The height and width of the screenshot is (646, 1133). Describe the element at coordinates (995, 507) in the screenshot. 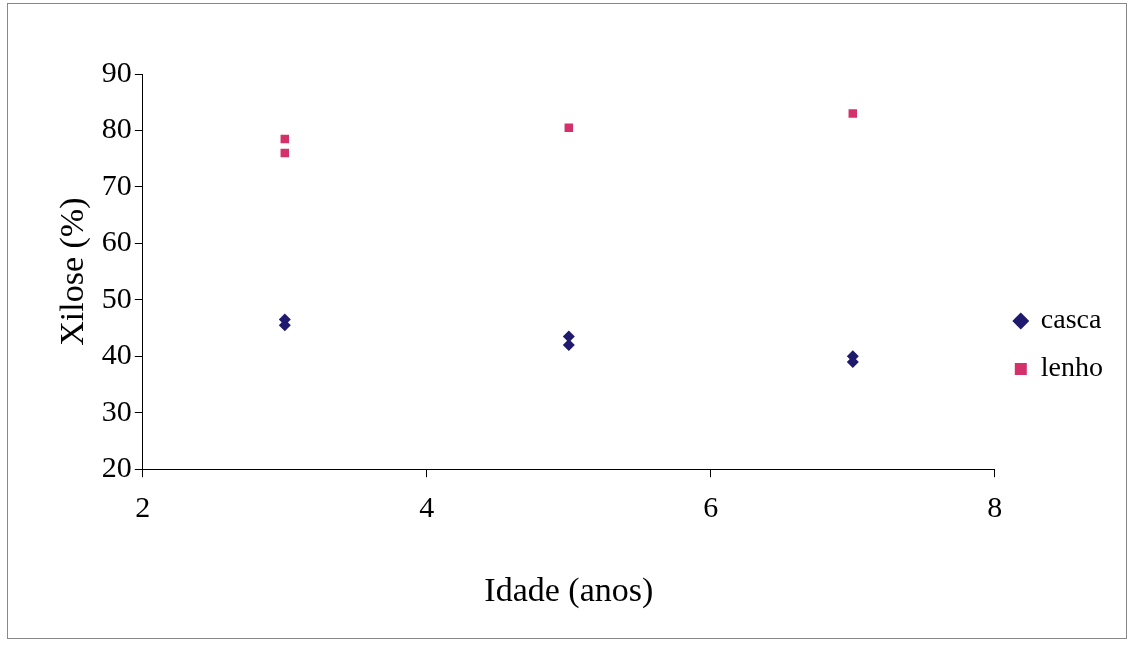

I see `x-tick-label: 8` at that location.